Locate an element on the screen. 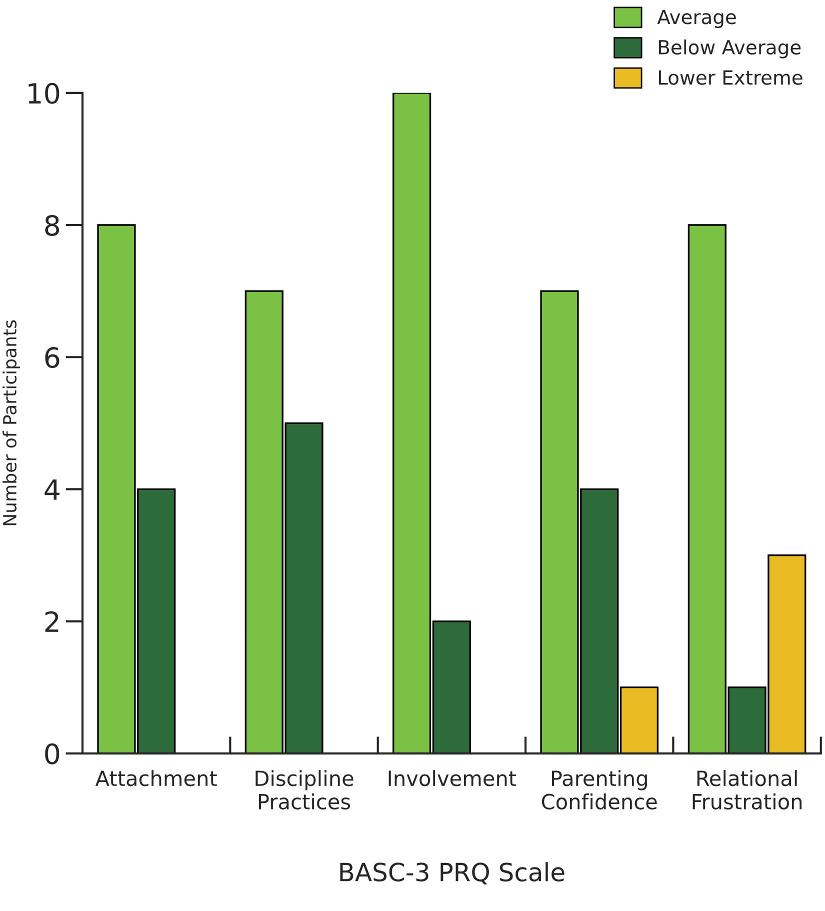 The width and height of the screenshot is (825, 911). y-tick-label: 8 is located at coordinates (52, 225).